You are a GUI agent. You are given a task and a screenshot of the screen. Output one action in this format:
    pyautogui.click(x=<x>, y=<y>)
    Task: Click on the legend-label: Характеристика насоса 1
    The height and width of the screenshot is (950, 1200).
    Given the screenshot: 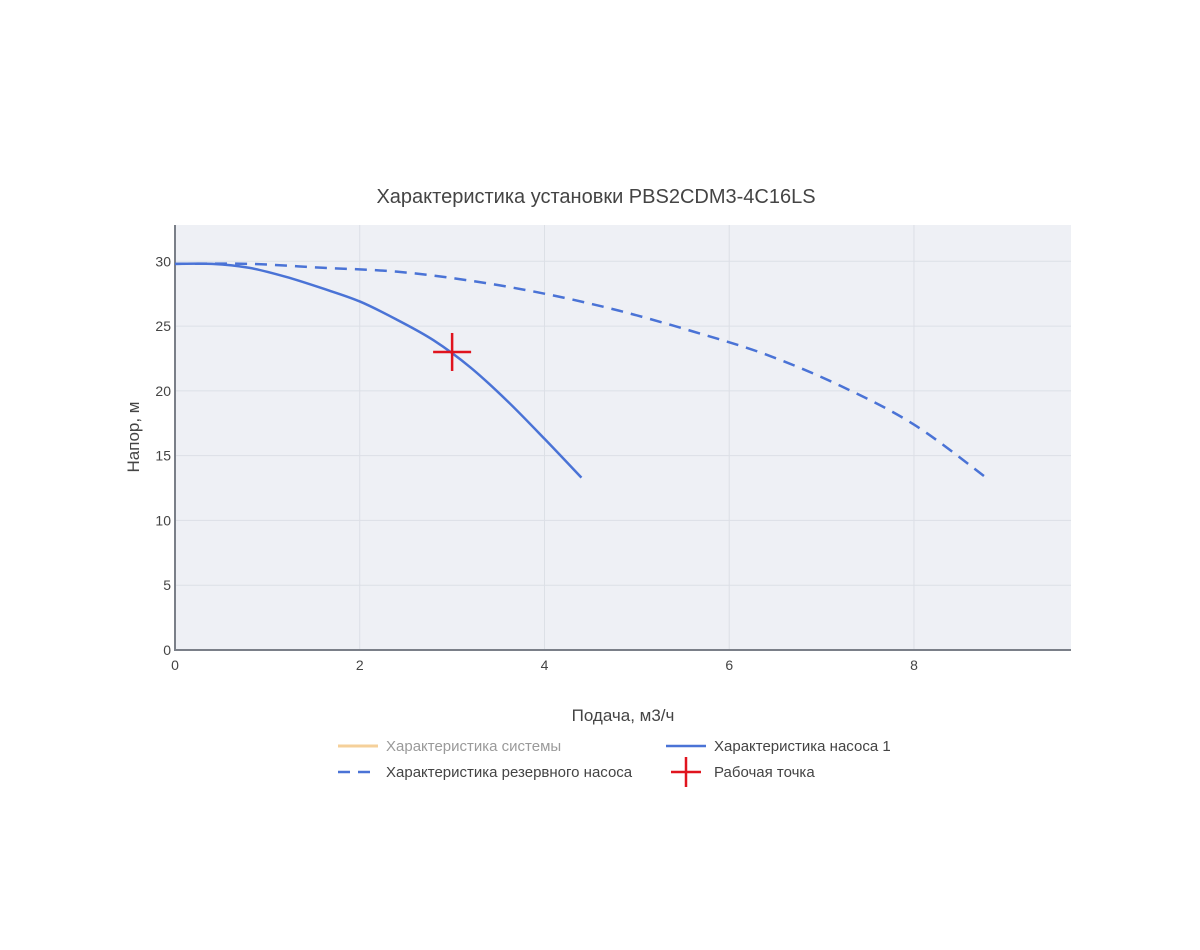 What is the action you would take?
    pyautogui.click(x=802, y=746)
    